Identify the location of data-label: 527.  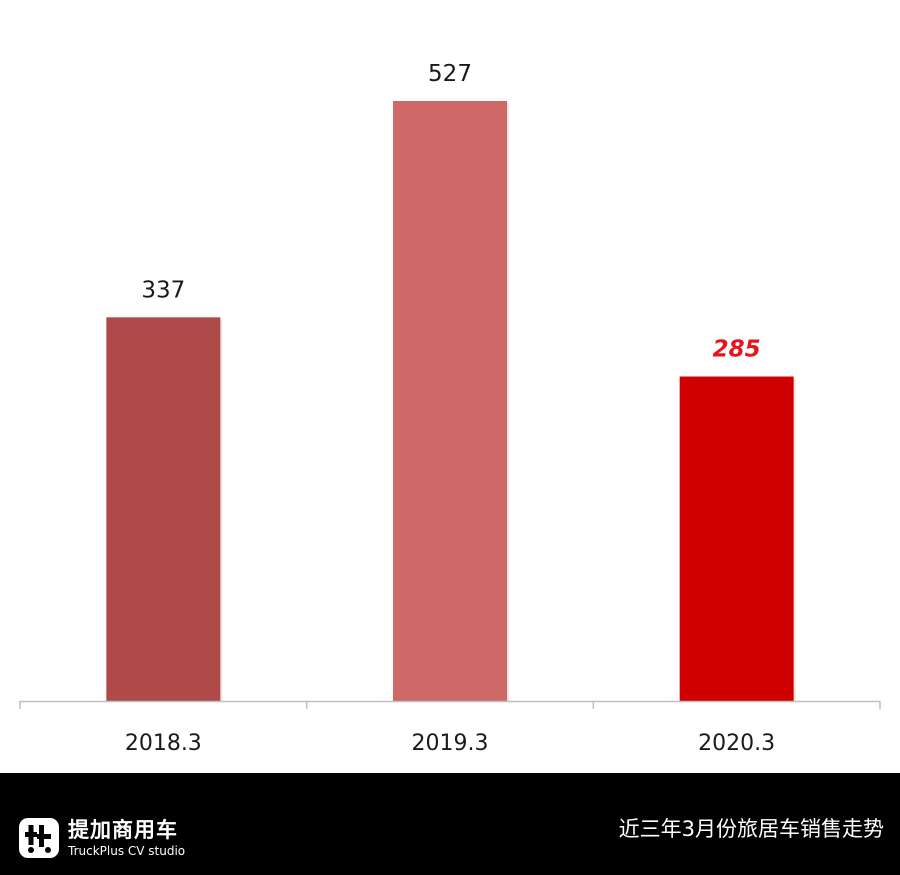
(450, 74).